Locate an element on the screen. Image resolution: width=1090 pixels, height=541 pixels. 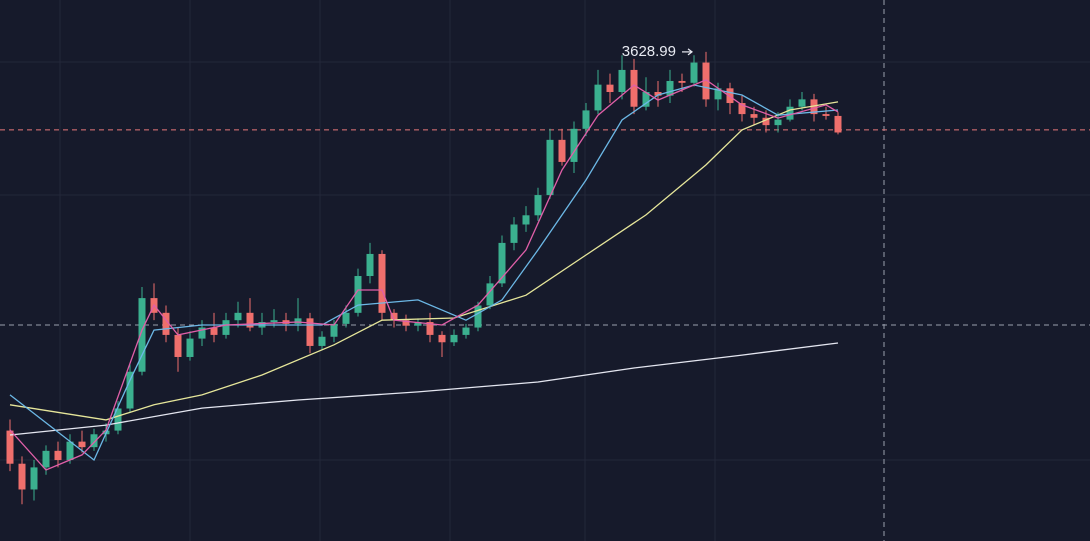
ma-line is located at coordinates (424, 389).